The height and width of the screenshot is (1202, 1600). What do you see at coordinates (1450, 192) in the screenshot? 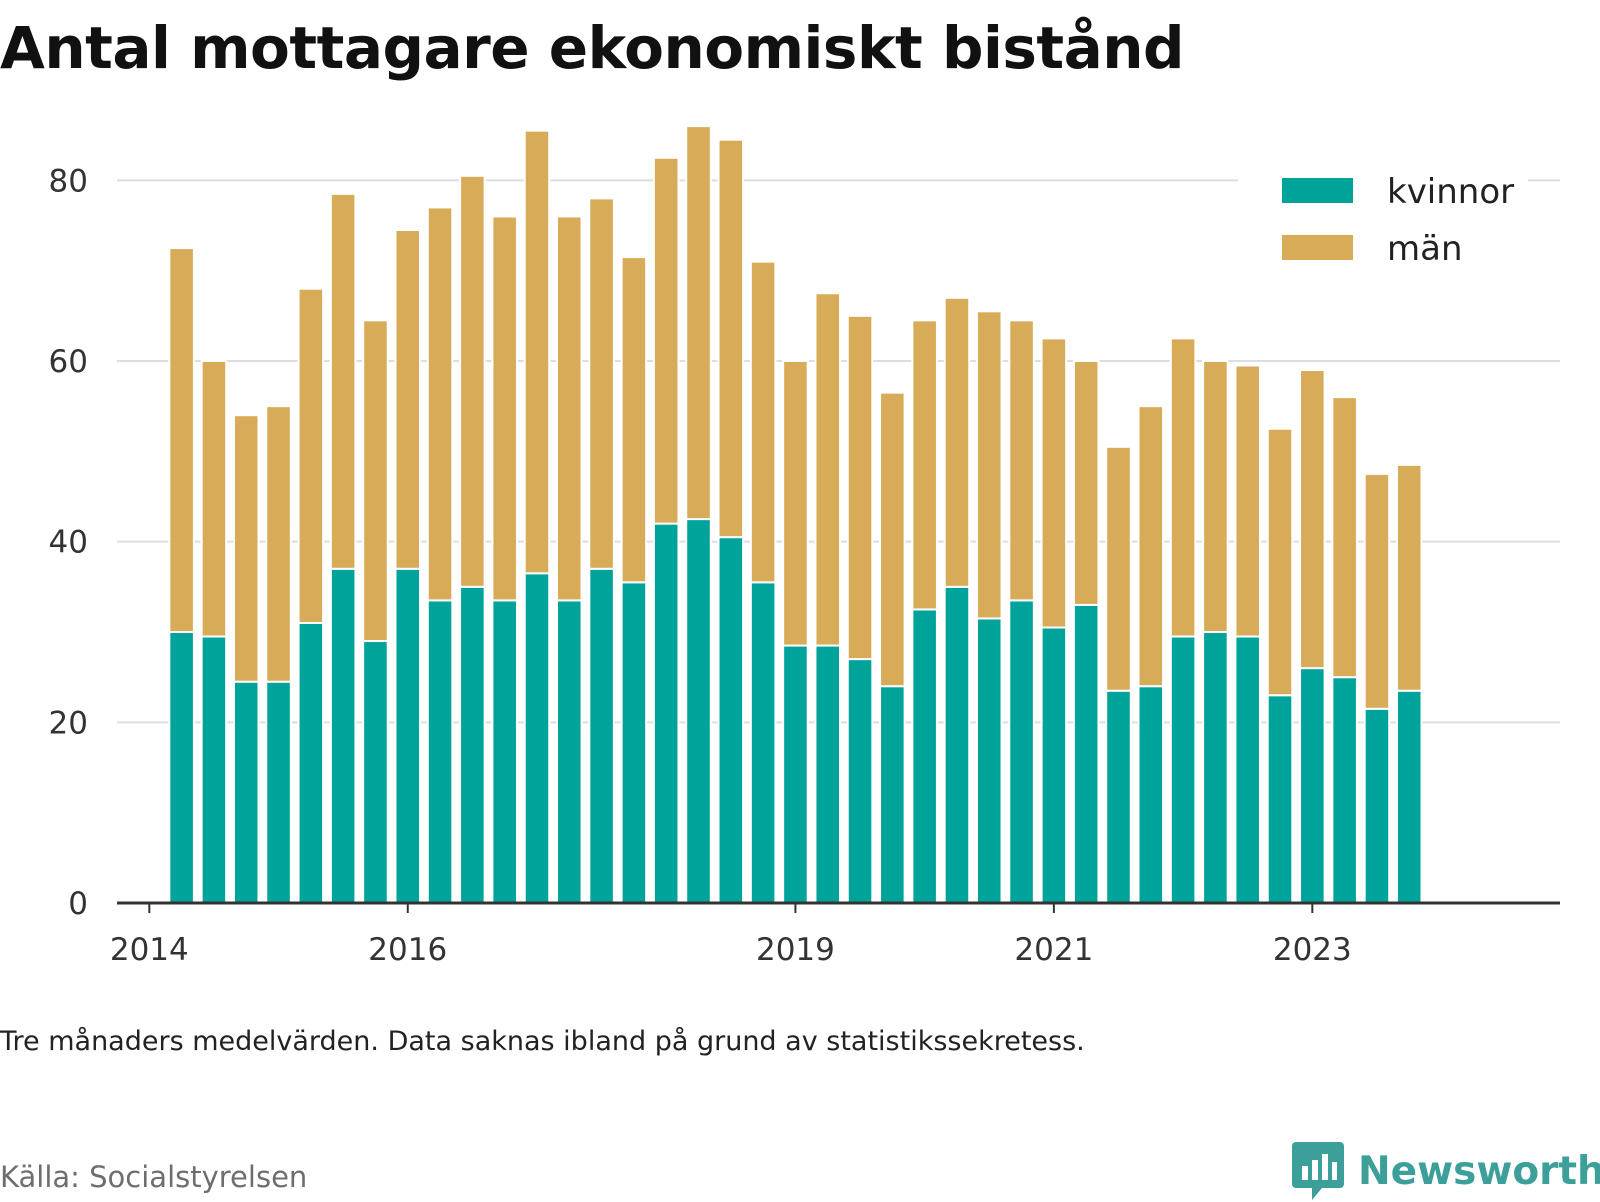
I see `legend-label-kvinnor: kvinnor` at bounding box center [1450, 192].